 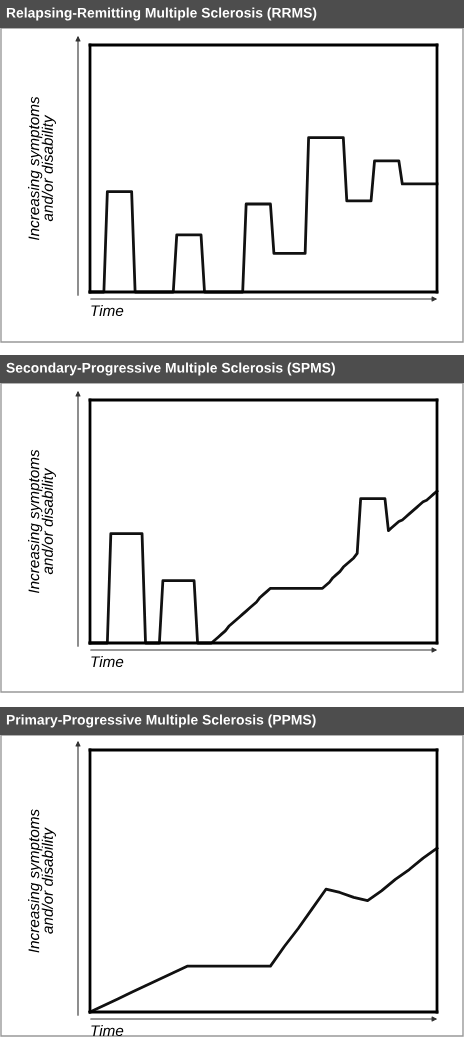 I want to click on chart-title: Relapsing-Remitting Multiple Sclerosis (RRMS), so click(x=161, y=14).